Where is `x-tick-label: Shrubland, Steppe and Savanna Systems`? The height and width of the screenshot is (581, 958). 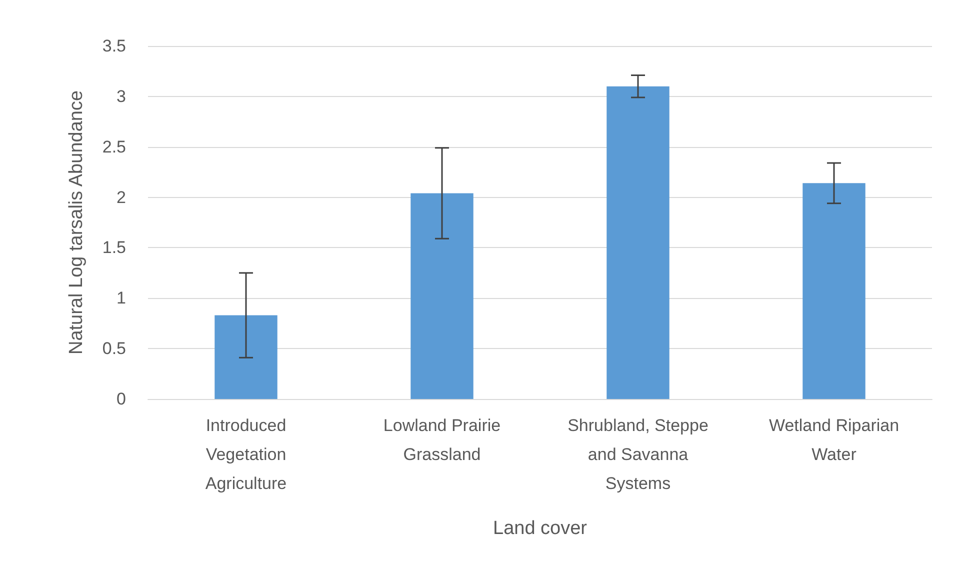 x-tick-label: Shrubland, Steppe and Savanna Systems is located at coordinates (638, 454).